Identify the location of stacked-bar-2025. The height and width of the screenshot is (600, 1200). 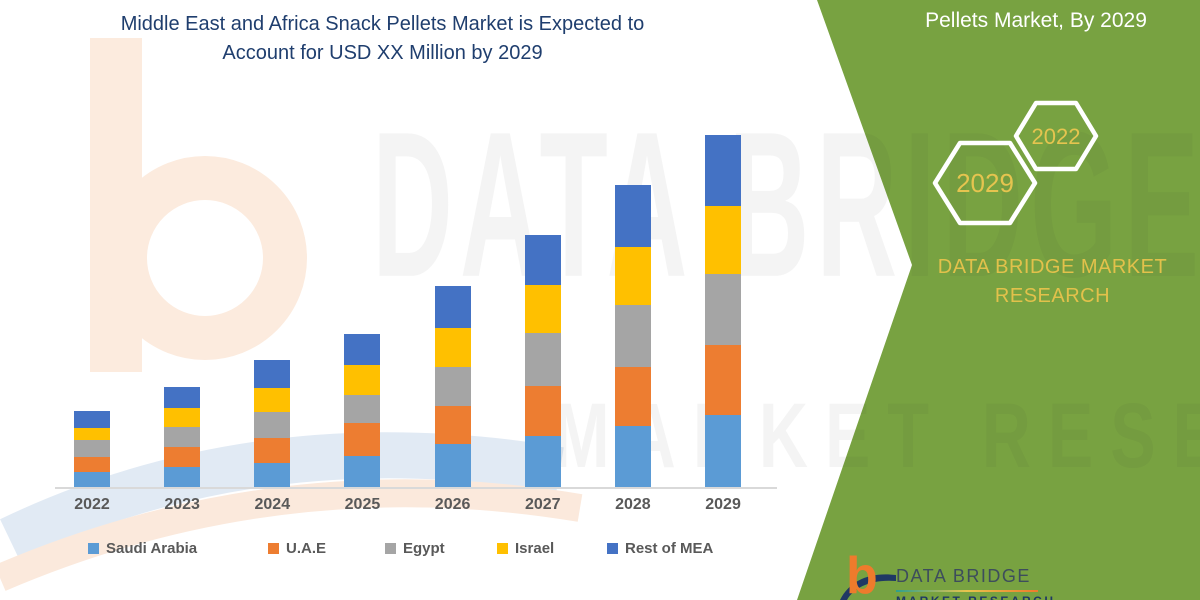
(362, 410).